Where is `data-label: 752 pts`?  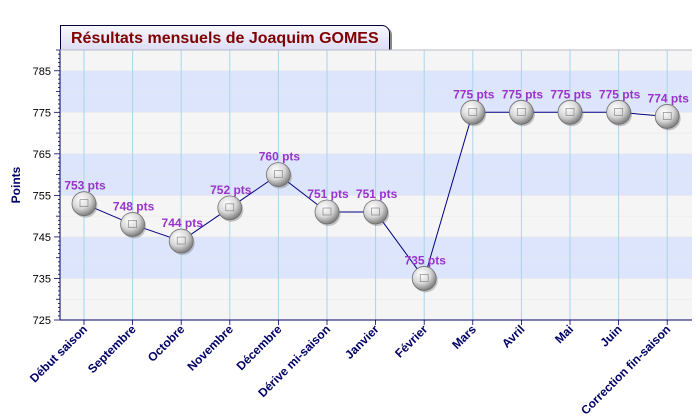 data-label: 752 pts is located at coordinates (231, 190).